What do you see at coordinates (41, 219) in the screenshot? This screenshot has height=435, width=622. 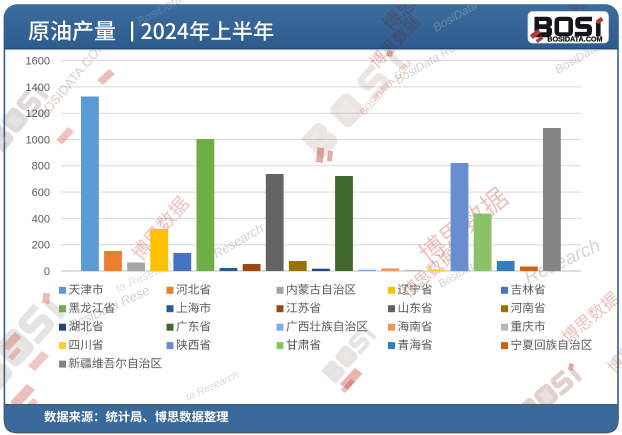 I see `svg-text: 400` at bounding box center [41, 219].